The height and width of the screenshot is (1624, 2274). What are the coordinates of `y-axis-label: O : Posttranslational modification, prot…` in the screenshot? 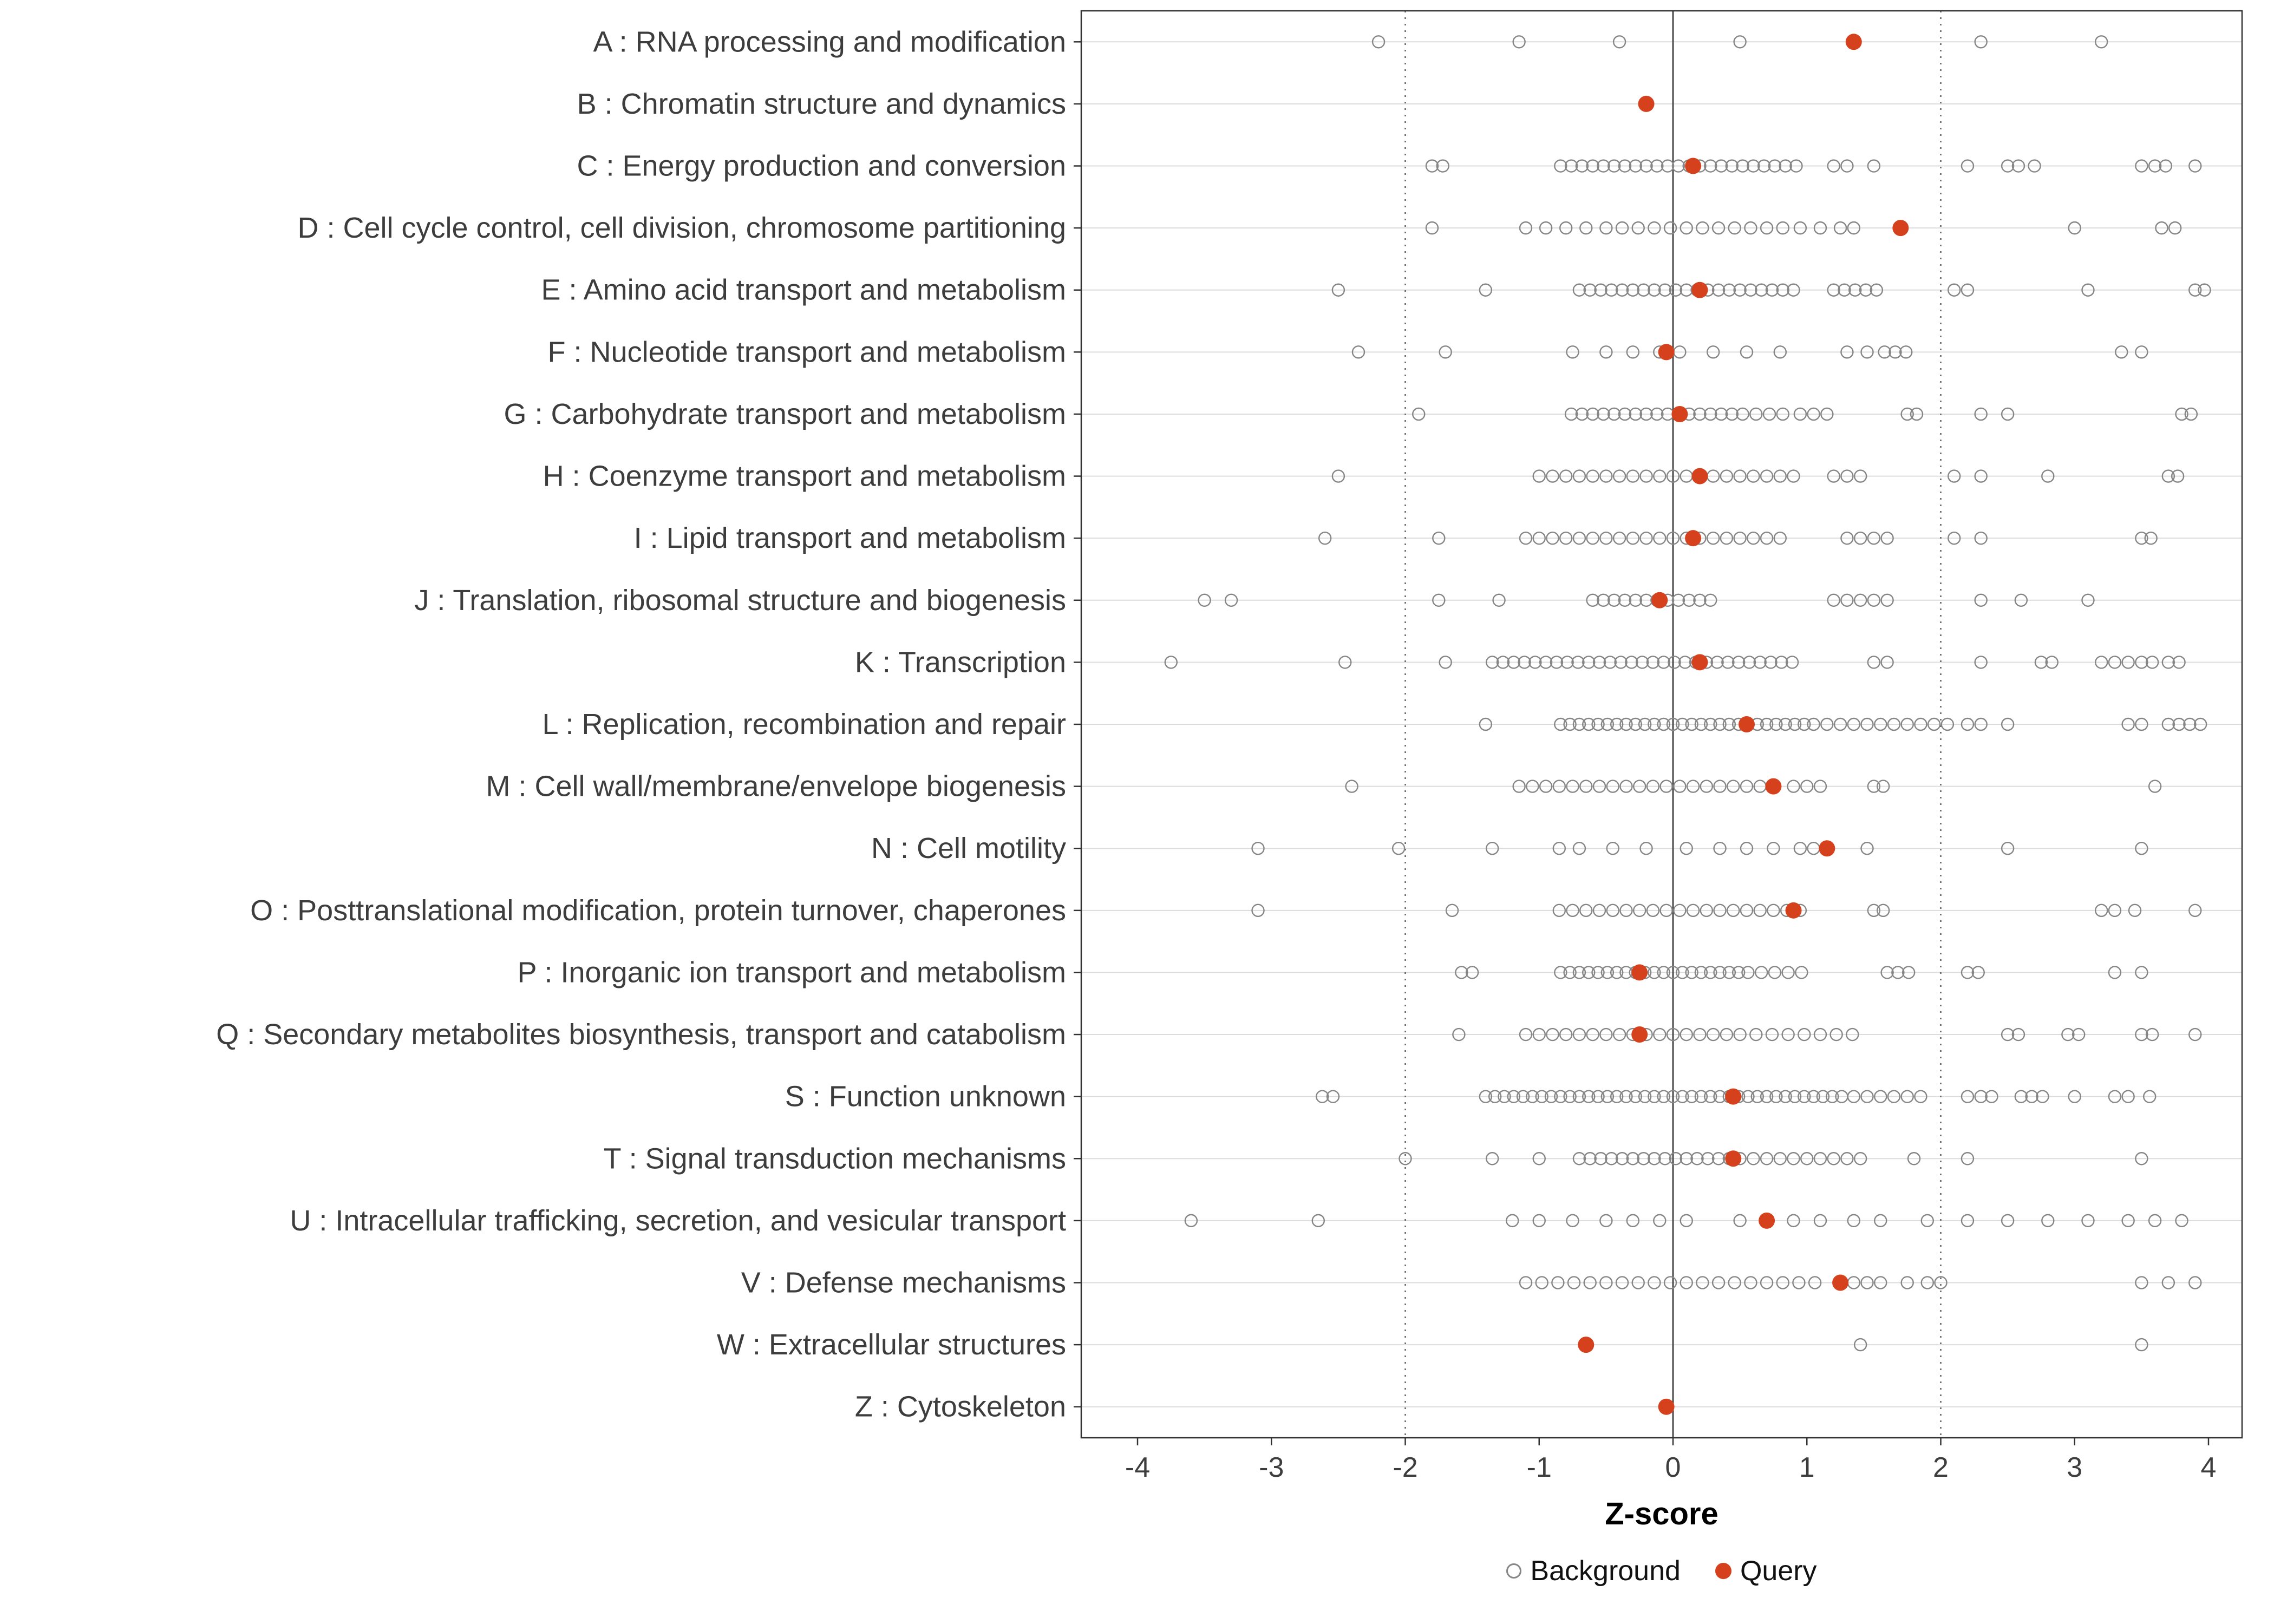 It's located at (658, 910).